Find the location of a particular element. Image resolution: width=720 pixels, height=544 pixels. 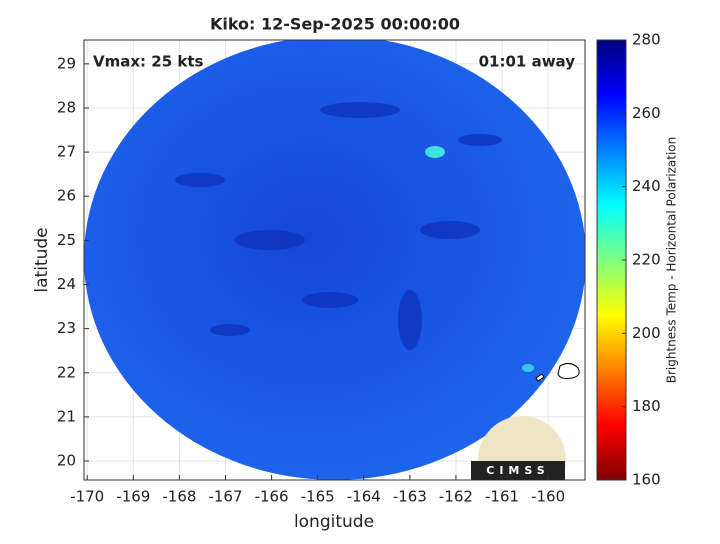

x-tick-label: -163 is located at coordinates (410, 497).